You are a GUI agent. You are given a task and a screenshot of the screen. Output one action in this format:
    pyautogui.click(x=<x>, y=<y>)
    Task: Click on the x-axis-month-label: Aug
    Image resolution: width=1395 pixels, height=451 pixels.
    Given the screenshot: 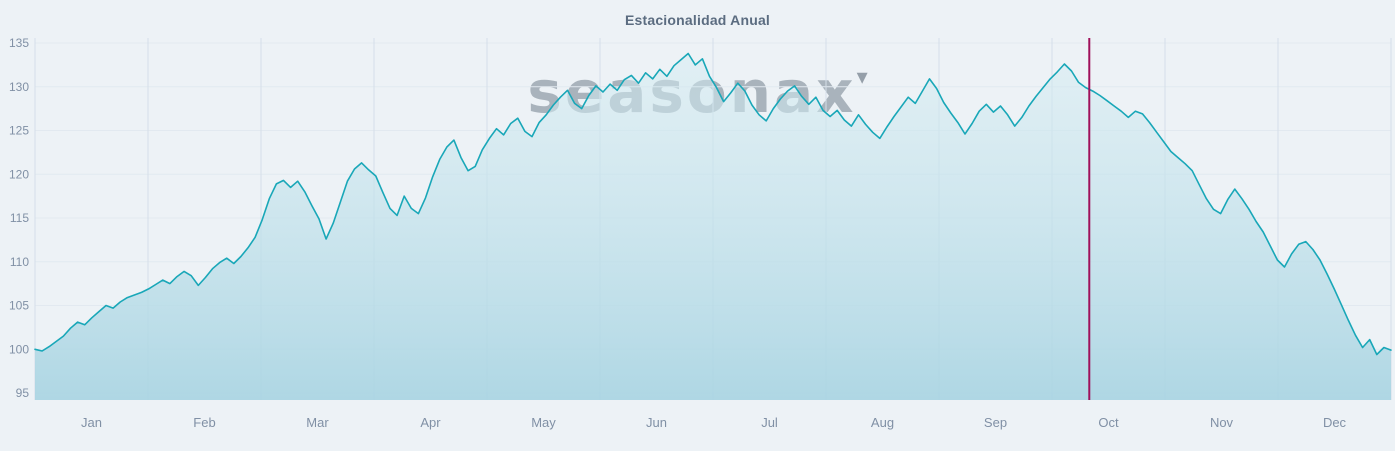 What is the action you would take?
    pyautogui.click(x=882, y=422)
    